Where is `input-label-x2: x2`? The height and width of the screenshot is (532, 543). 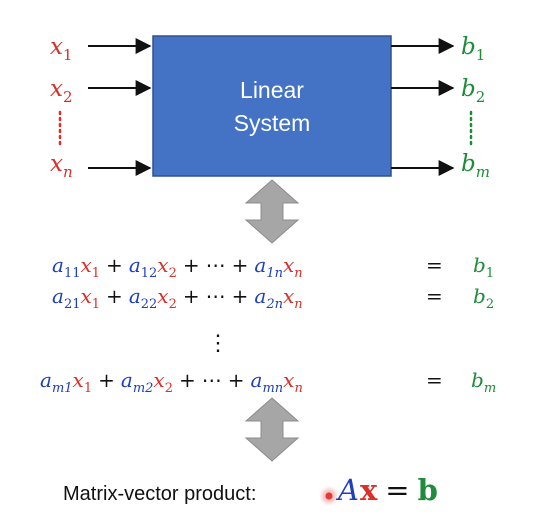
input-label-x2: x2 is located at coordinates (61, 91).